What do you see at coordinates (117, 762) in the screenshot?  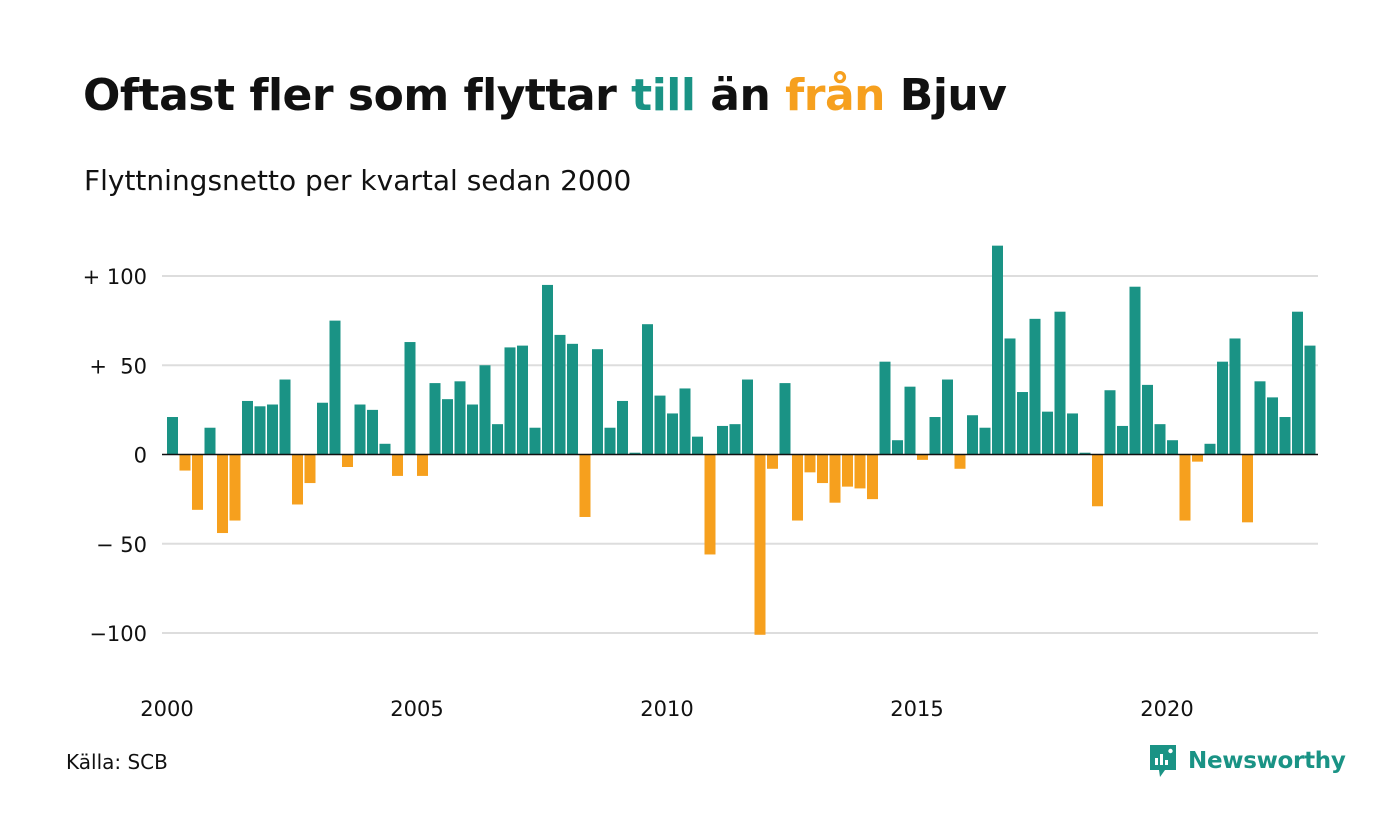 I see `source-note: Källa: SCB` at bounding box center [117, 762].